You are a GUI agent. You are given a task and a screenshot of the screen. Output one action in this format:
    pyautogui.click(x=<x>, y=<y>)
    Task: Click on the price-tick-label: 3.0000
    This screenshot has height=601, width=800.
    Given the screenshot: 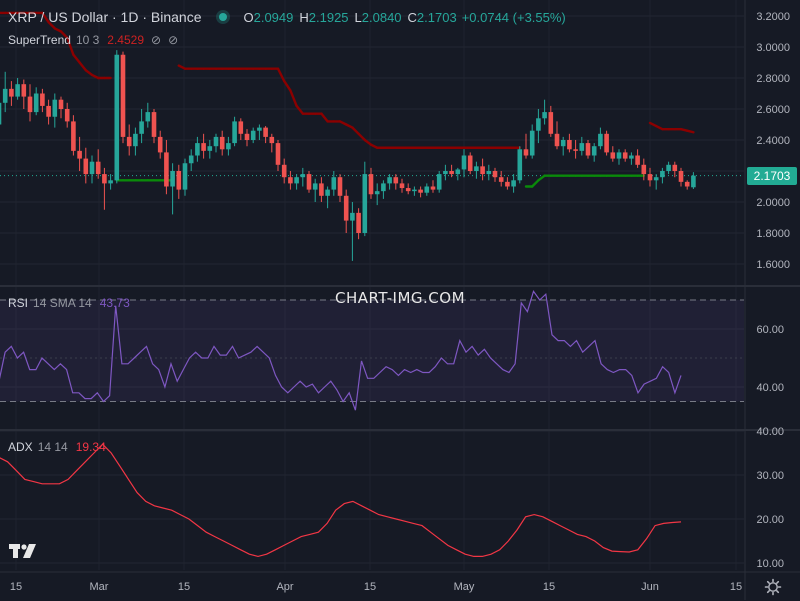 What is the action you would take?
    pyautogui.click(x=773, y=48)
    